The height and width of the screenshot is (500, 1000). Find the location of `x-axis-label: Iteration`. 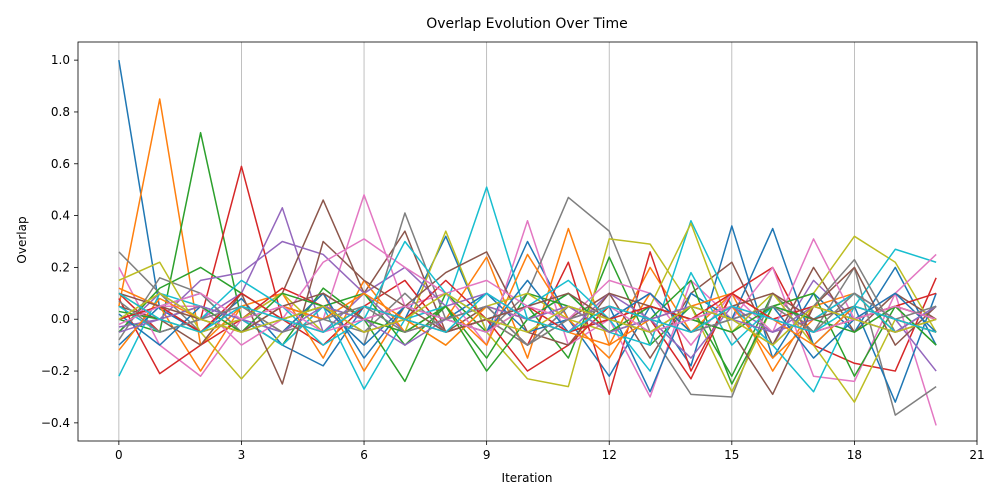

x-axis-label: Iteration is located at coordinates (527, 478).